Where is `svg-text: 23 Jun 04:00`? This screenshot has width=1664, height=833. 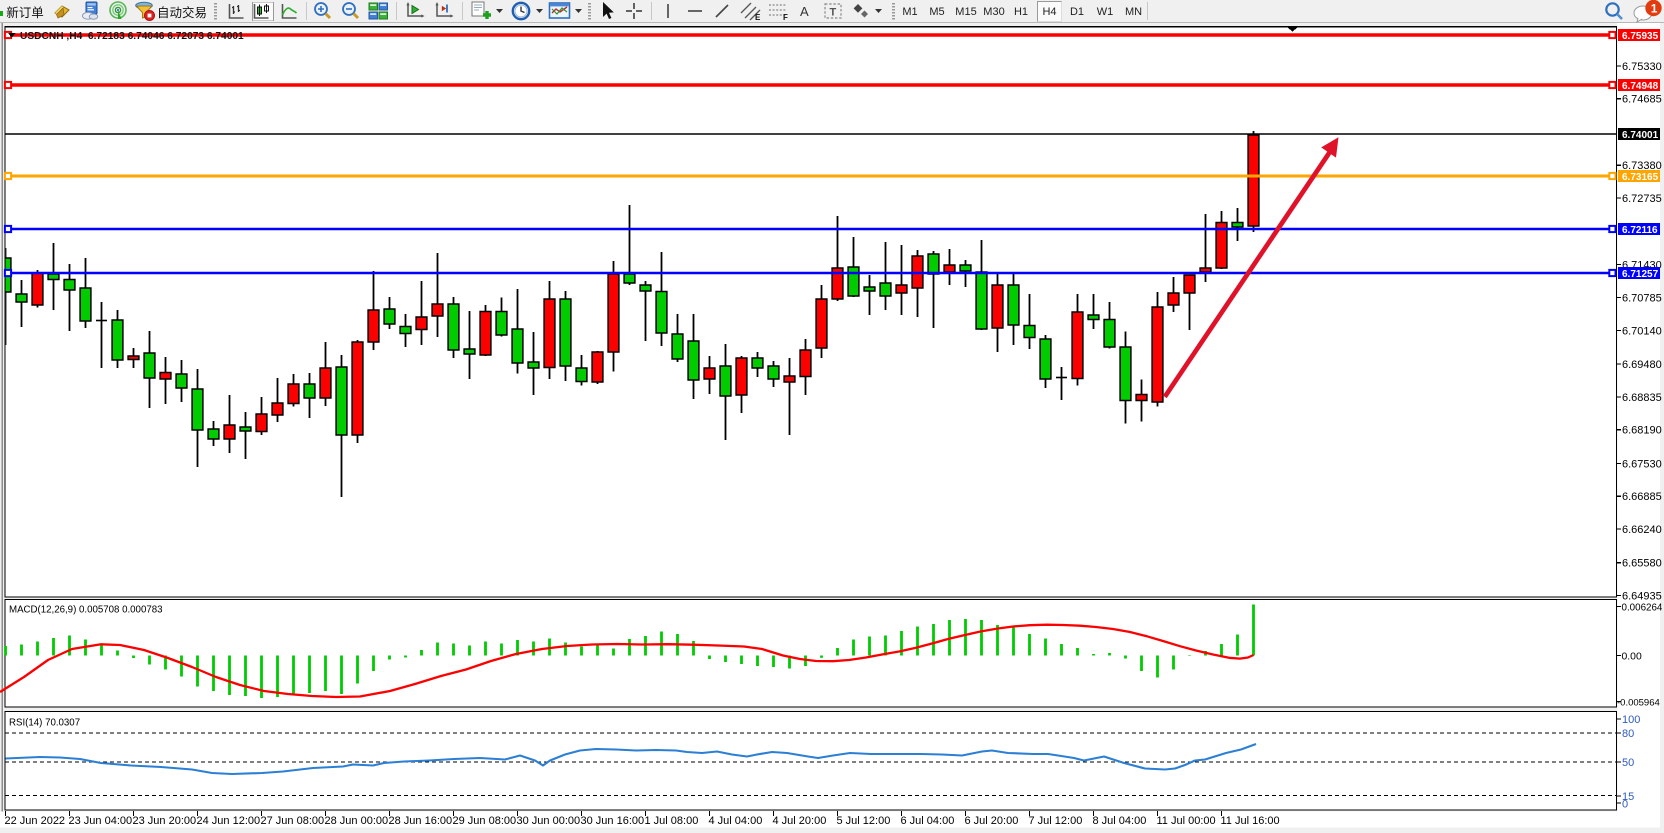 svg-text: 23 Jun 04:00 is located at coordinates (101, 821).